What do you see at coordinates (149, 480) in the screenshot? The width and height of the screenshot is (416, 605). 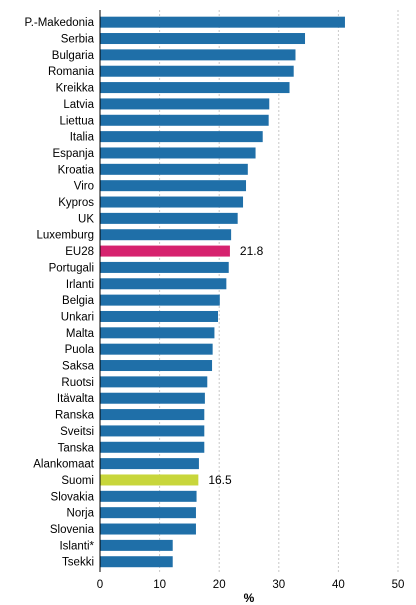 I see `bar-suomi` at bounding box center [149, 480].